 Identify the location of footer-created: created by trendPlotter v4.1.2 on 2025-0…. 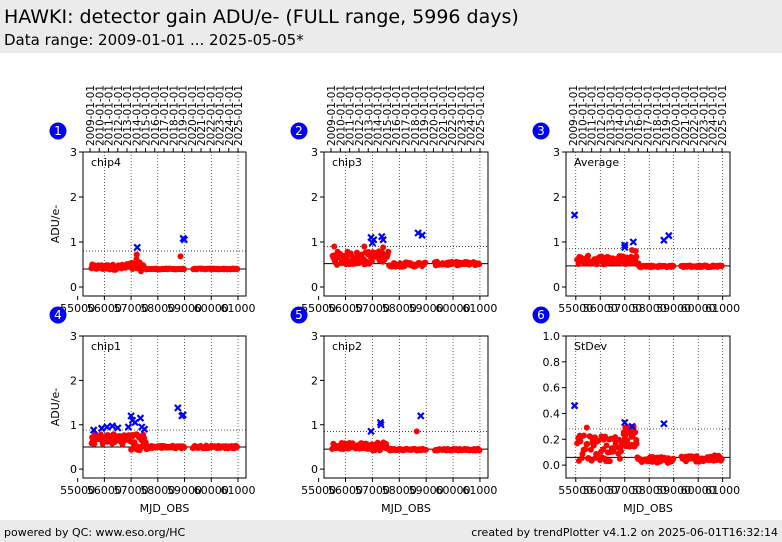
(624, 532).